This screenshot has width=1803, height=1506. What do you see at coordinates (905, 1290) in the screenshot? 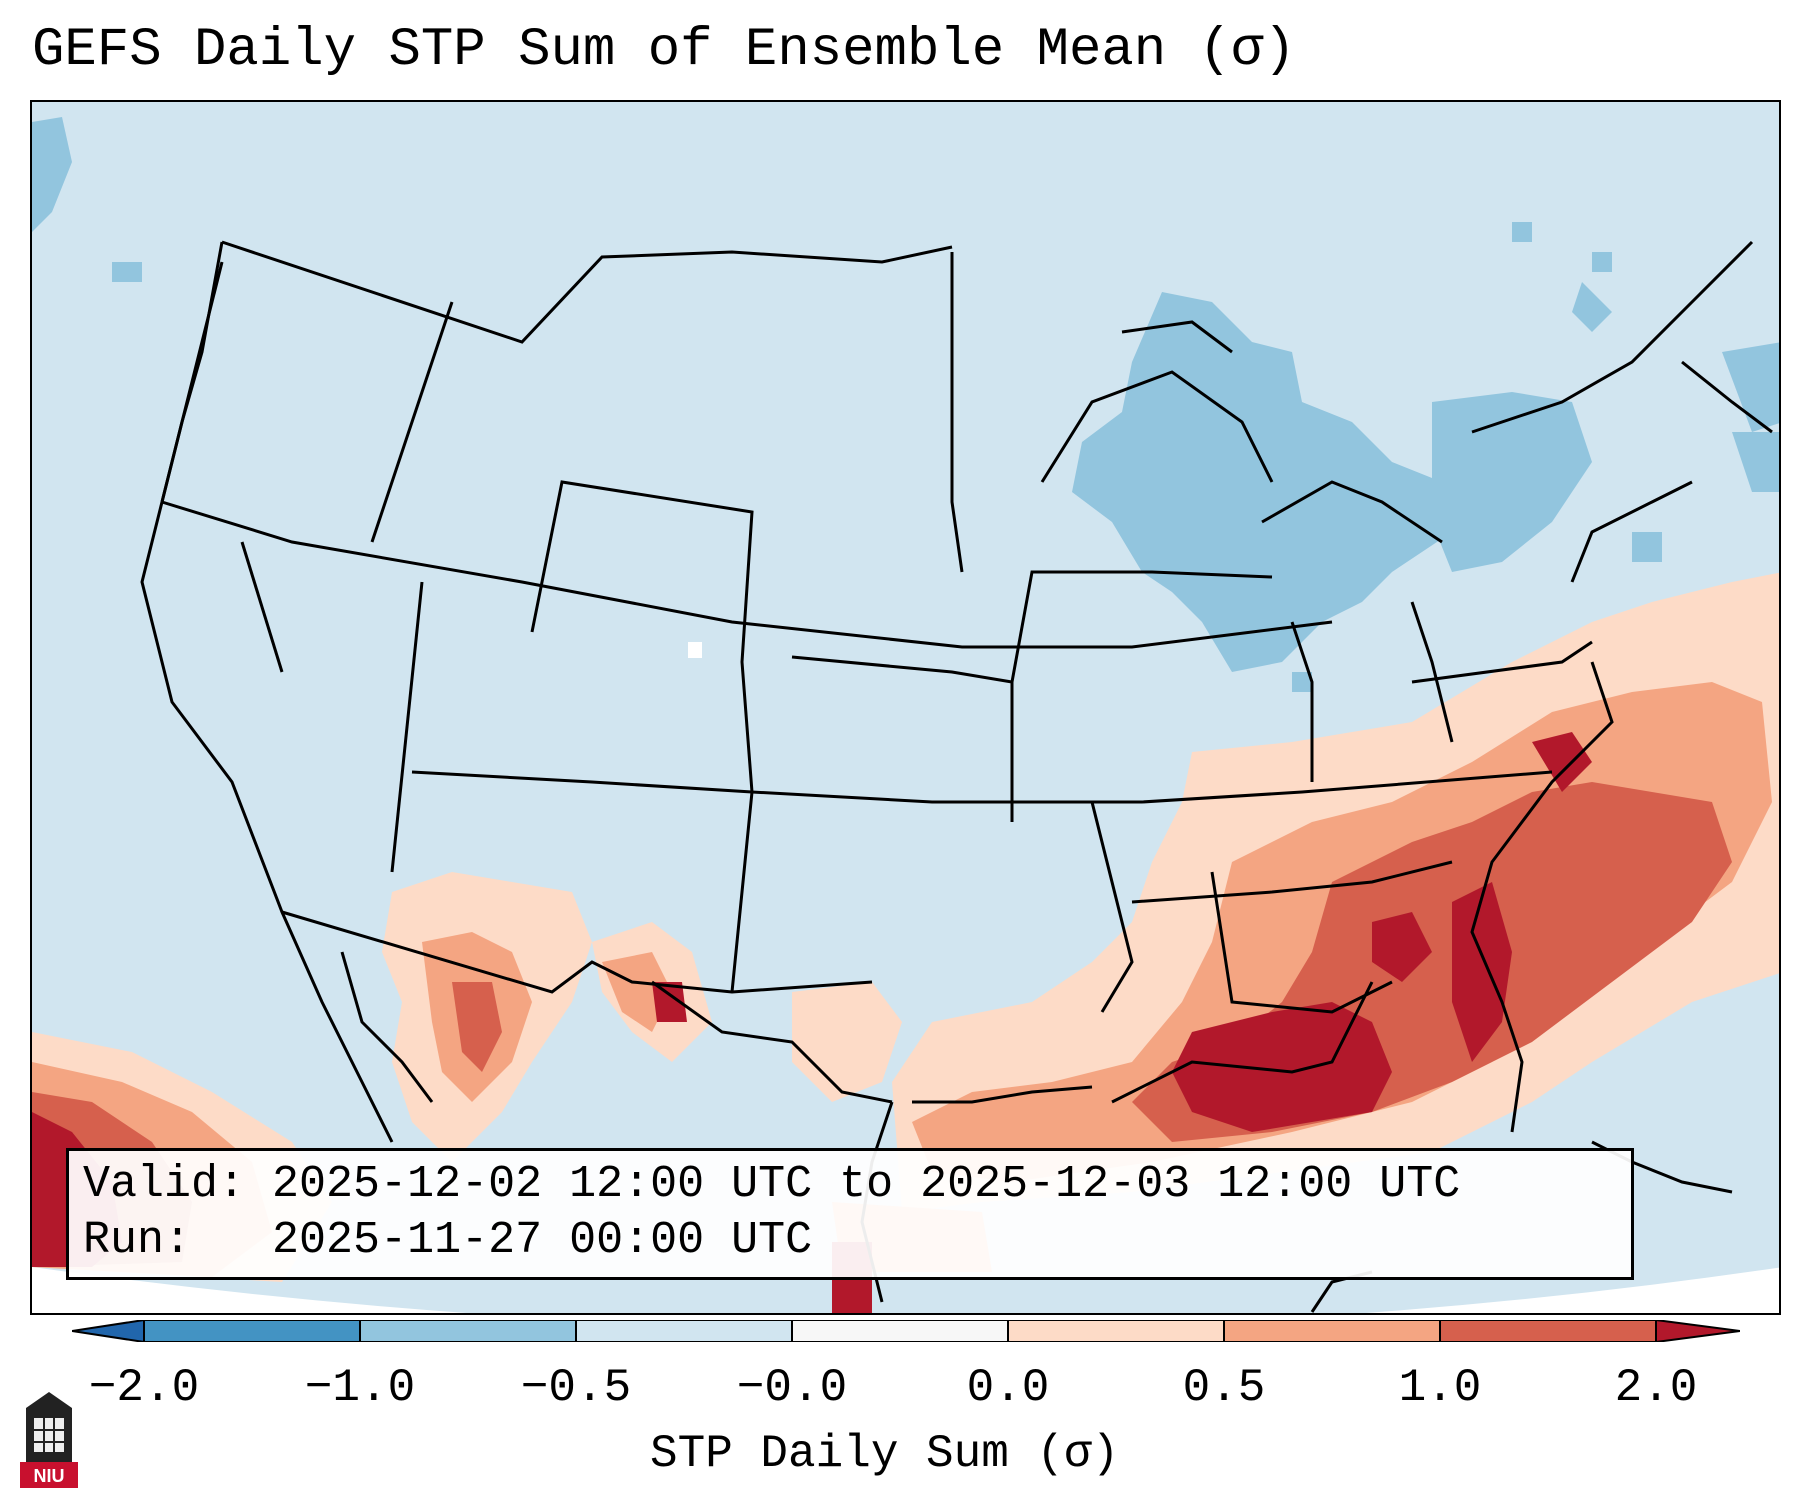
I see `projection-edge` at bounding box center [905, 1290].